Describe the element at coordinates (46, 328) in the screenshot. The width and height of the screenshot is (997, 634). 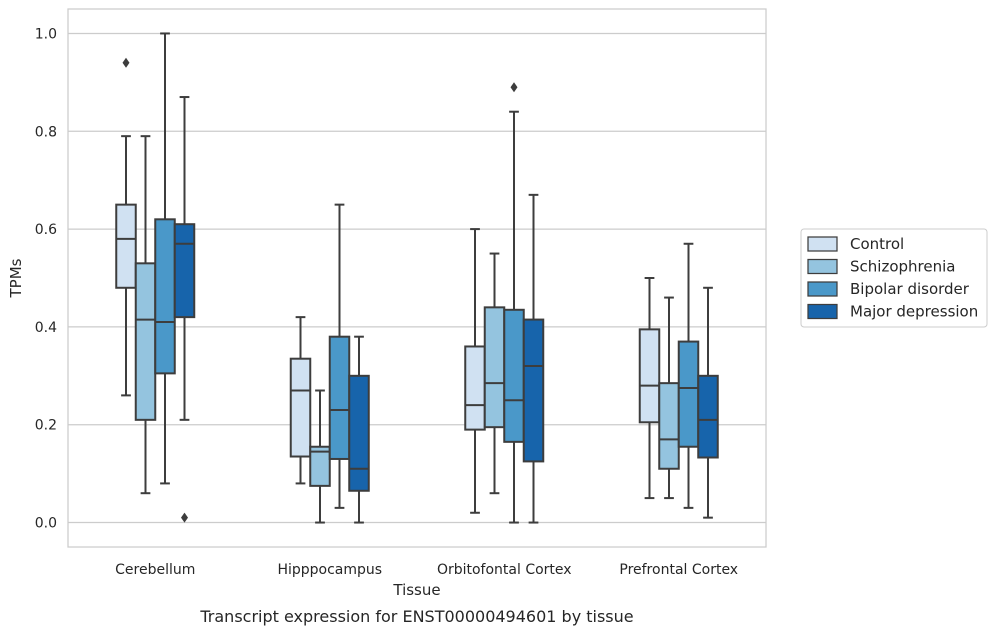
I see `y-tick-label: 0.4` at that location.